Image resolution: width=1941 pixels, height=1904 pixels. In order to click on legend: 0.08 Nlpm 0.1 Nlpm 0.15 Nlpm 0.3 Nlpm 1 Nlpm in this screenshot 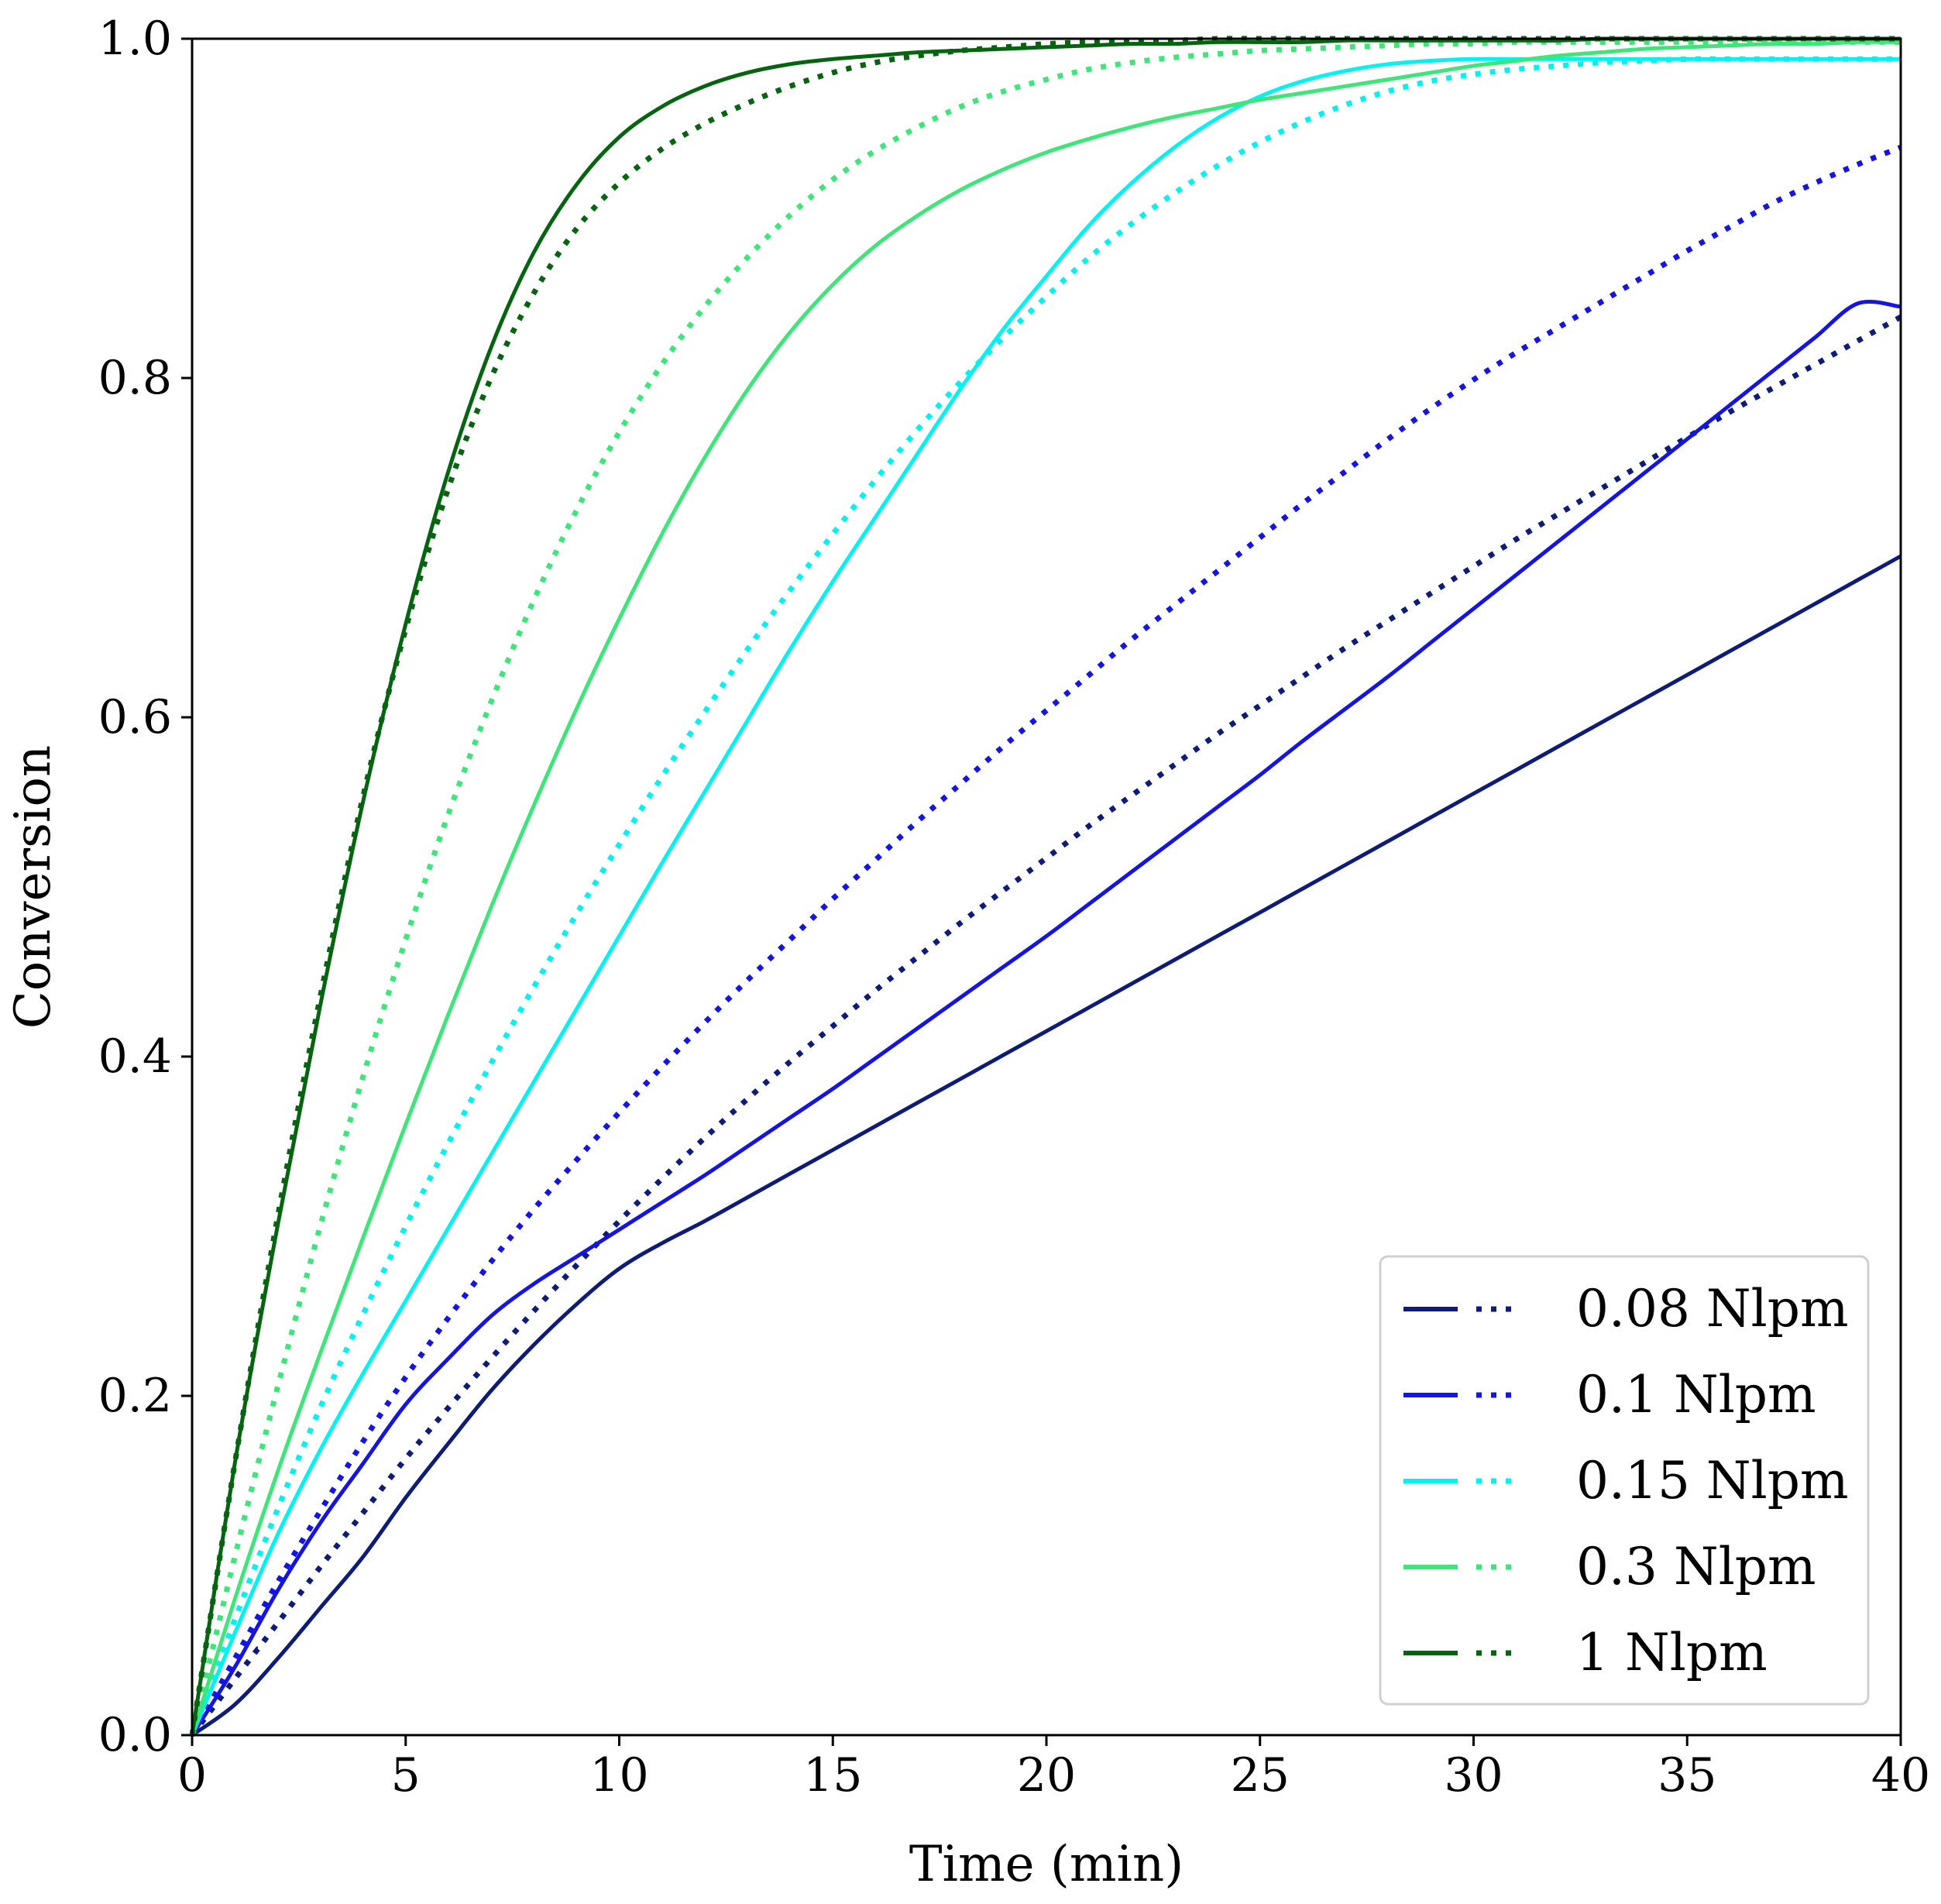, I will do `click(1624, 1480)`.